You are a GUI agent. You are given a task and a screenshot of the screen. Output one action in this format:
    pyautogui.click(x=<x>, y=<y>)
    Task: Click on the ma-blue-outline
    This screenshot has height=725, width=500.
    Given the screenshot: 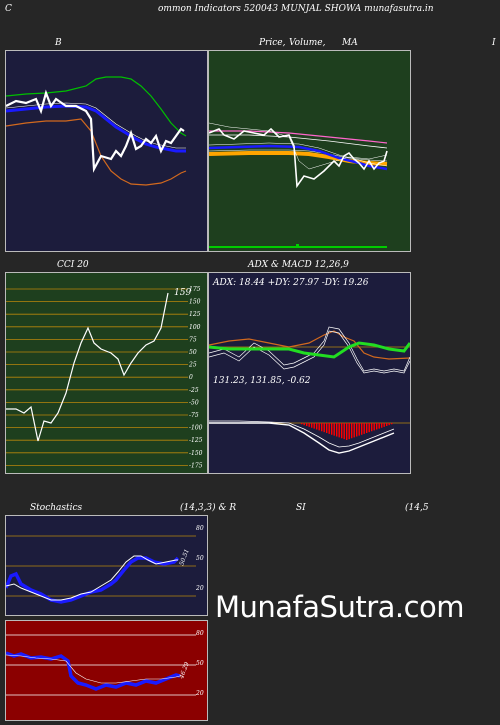 What is the action you would take?
    pyautogui.click(x=298, y=154)
    